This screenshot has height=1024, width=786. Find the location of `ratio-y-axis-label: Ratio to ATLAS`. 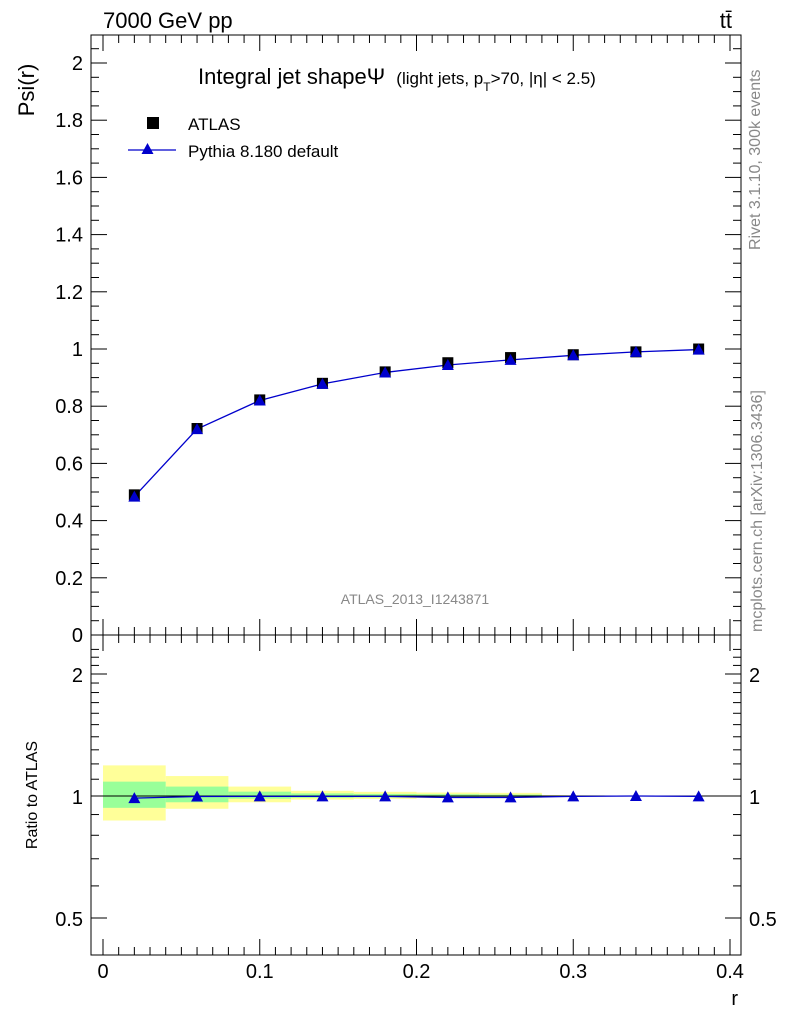

ratio-y-axis-label: Ratio to ATLAS is located at coordinates (32, 795).